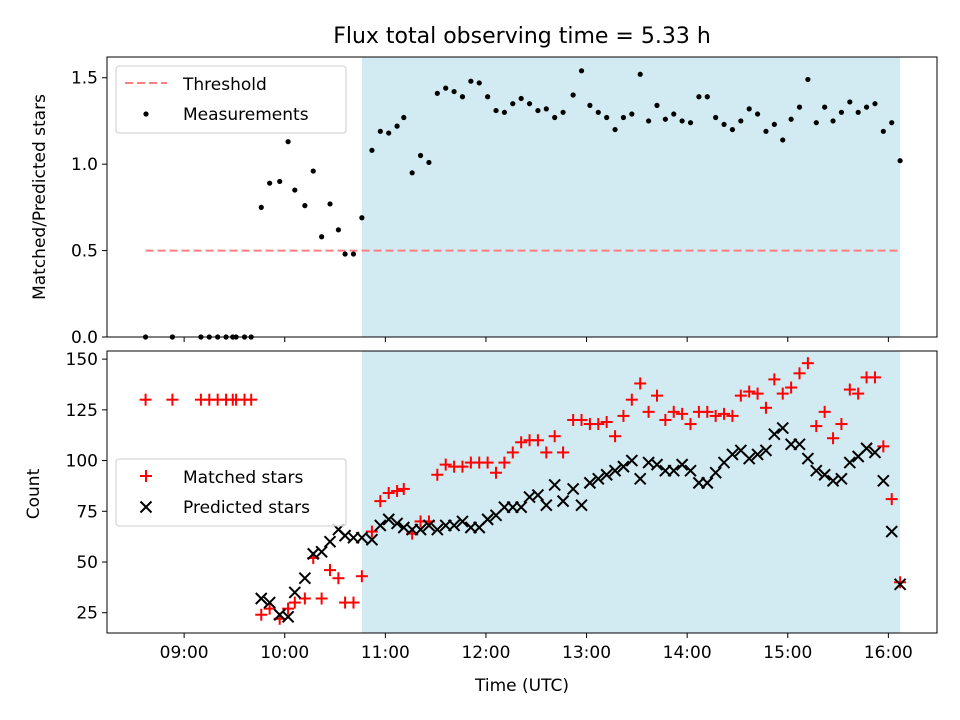 The height and width of the screenshot is (720, 960). Describe the element at coordinates (385, 653) in the screenshot. I see `xtick-label: 11:00` at that location.